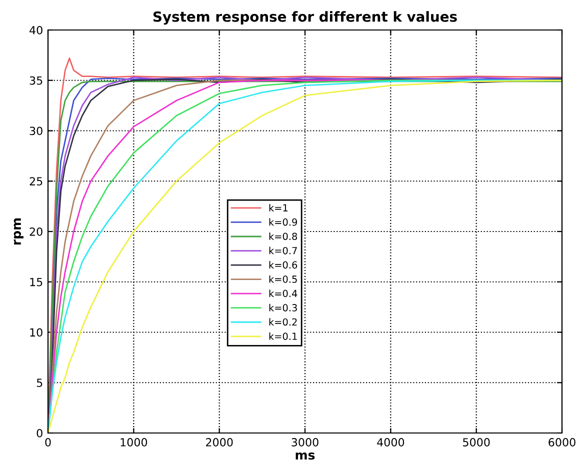 The width and height of the screenshot is (584, 468). I want to click on y-tick-label: 15, so click(36, 282).